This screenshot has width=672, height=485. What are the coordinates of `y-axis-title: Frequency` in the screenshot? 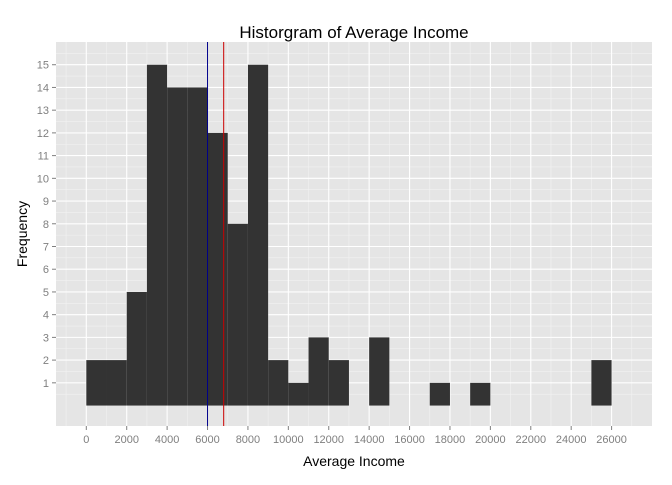 It's located at (22, 234).